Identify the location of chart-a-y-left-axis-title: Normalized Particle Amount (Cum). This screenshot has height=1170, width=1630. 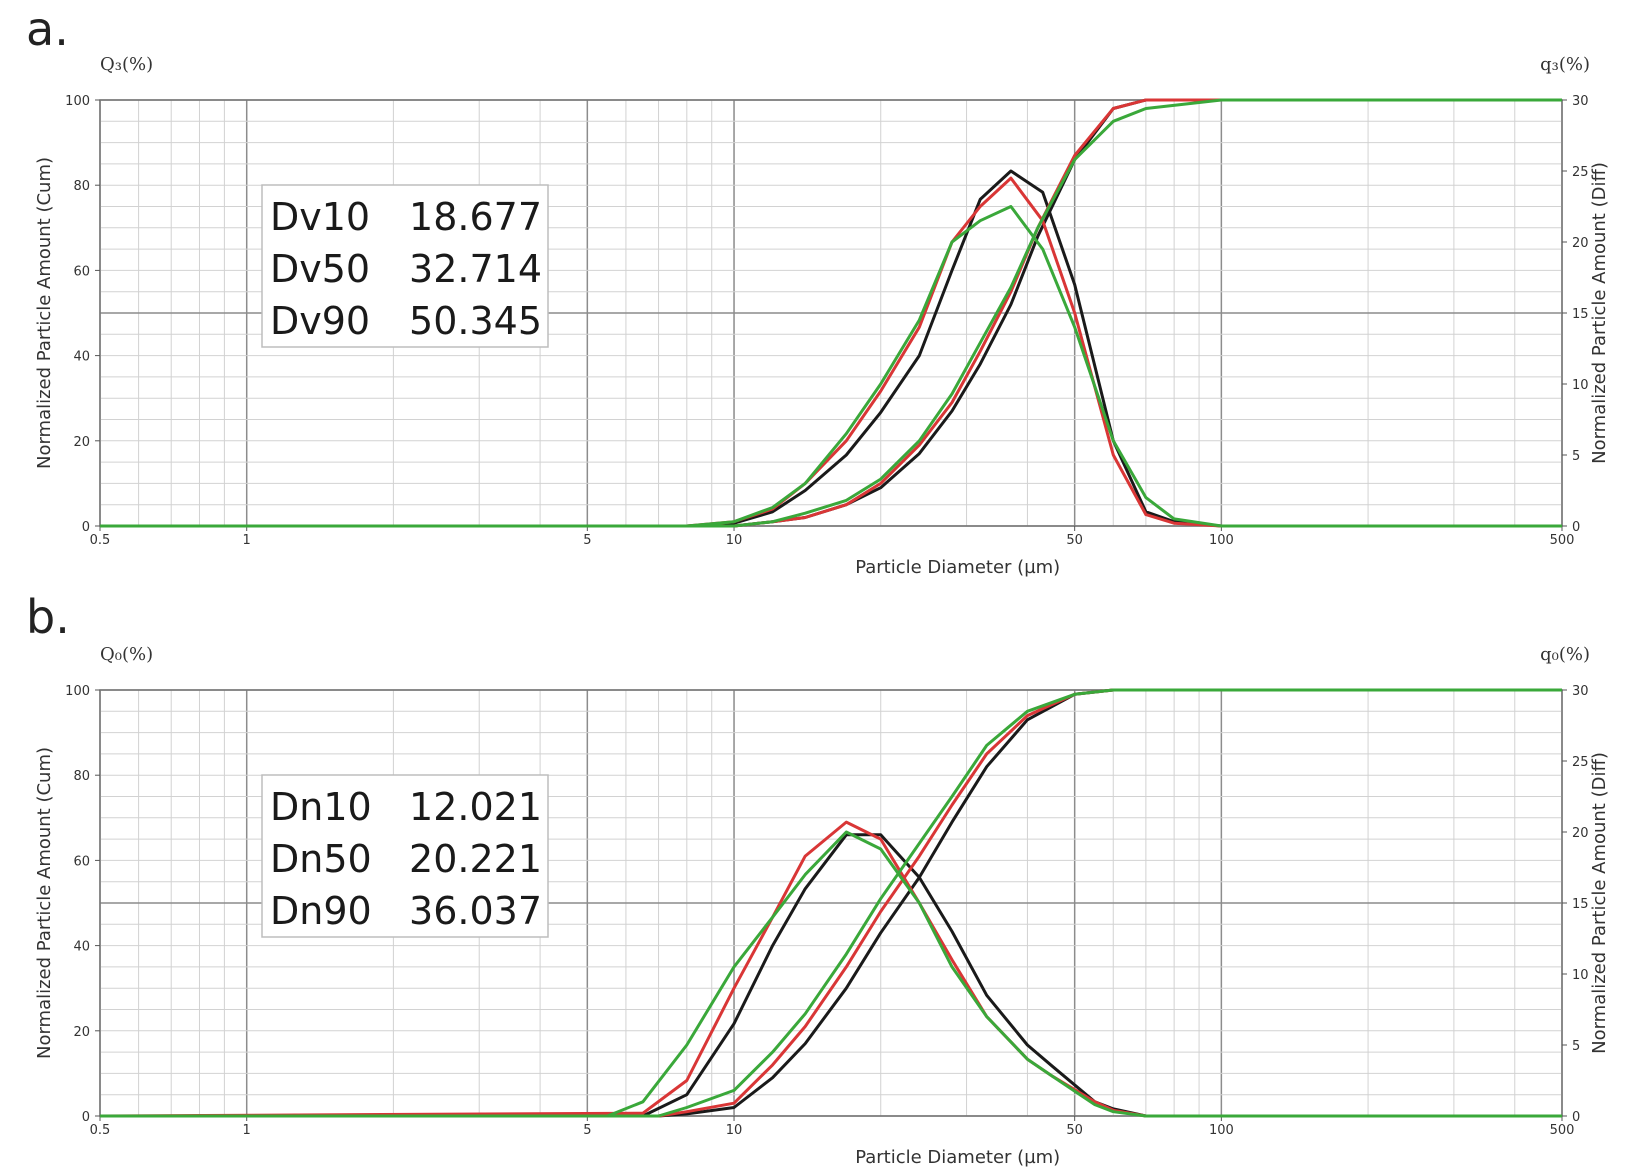
(44, 313).